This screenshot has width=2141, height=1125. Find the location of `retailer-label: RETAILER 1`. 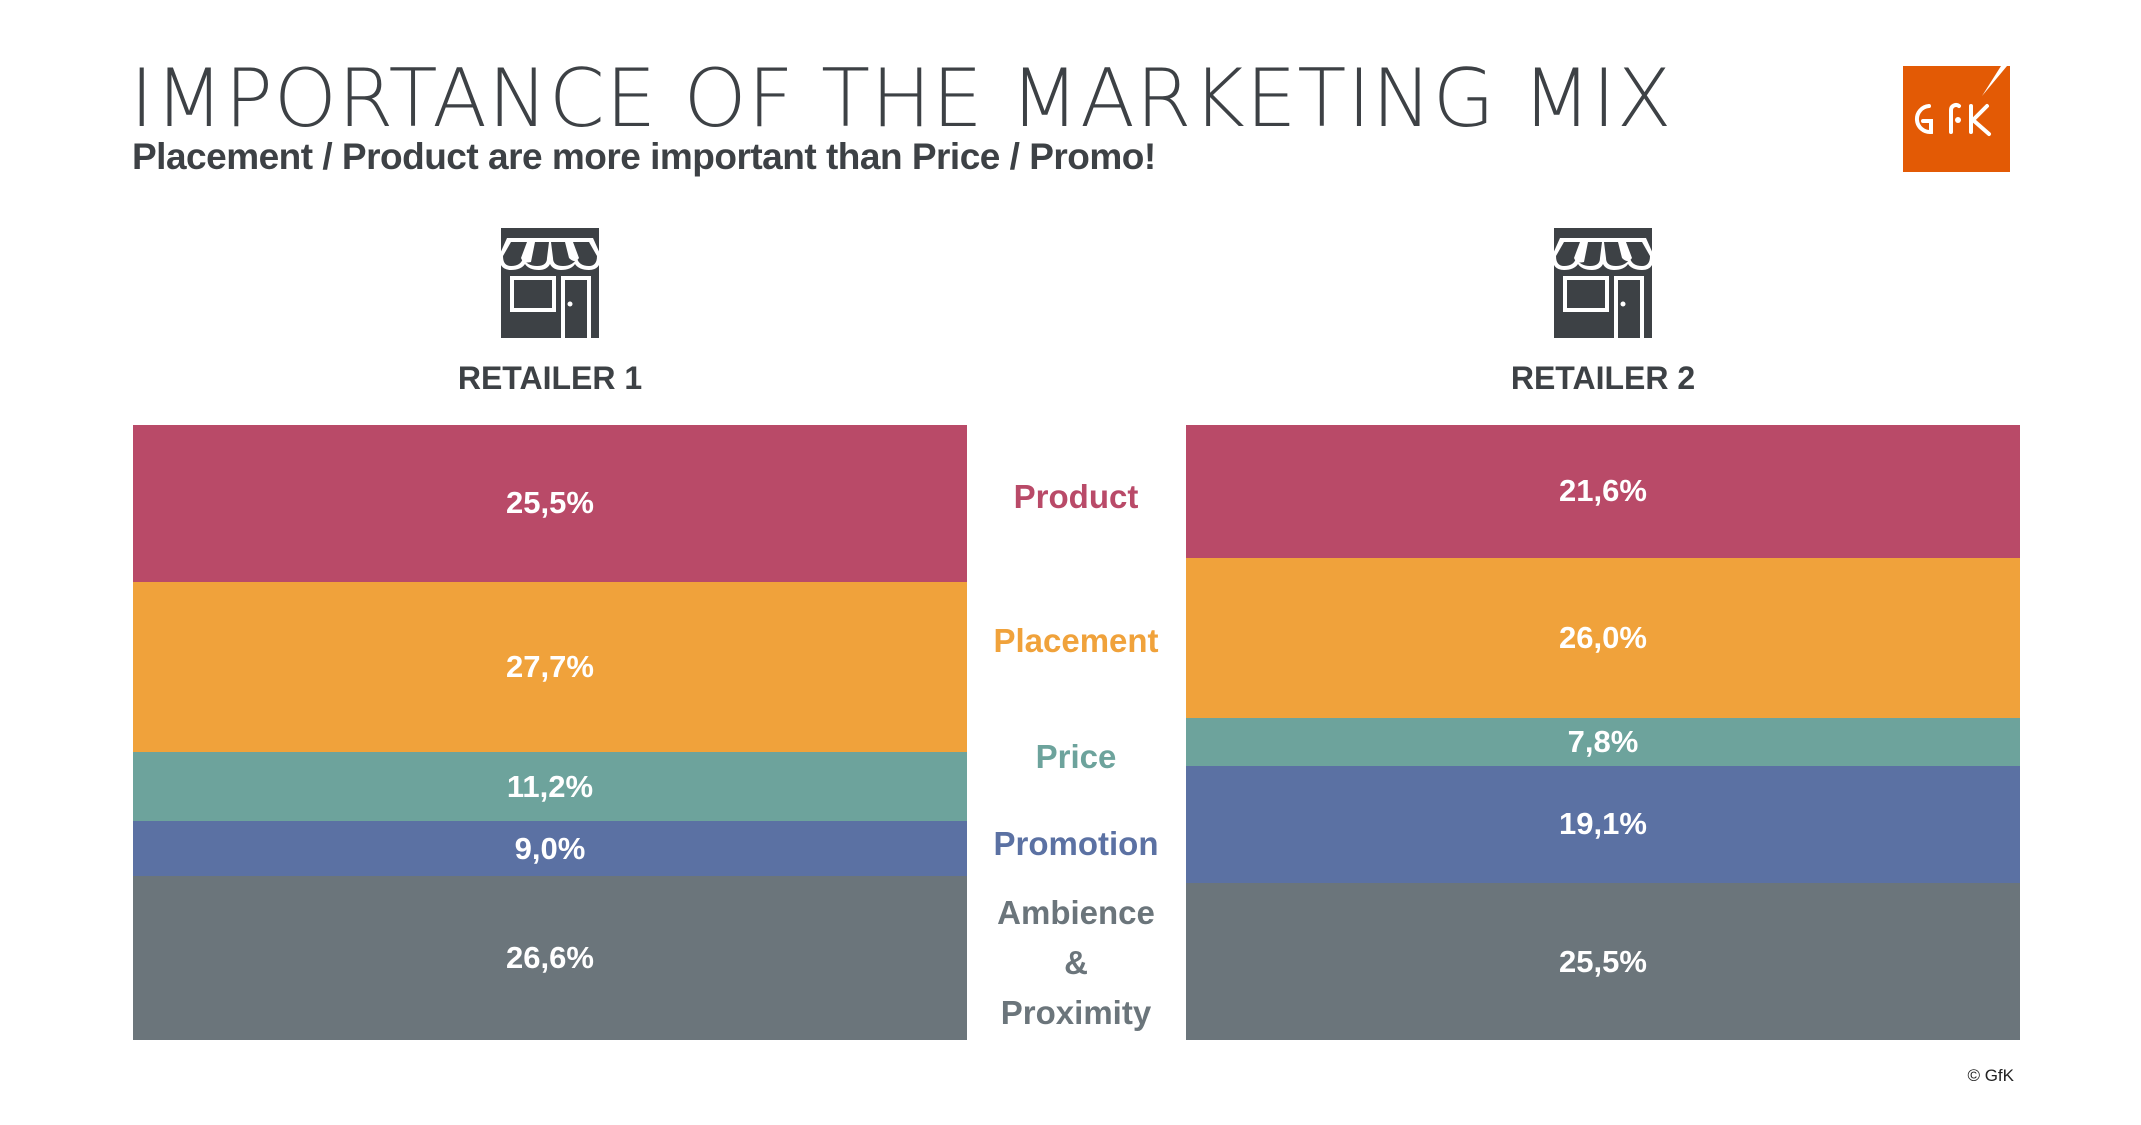

retailer-label: RETAILER 1 is located at coordinates (550, 378).